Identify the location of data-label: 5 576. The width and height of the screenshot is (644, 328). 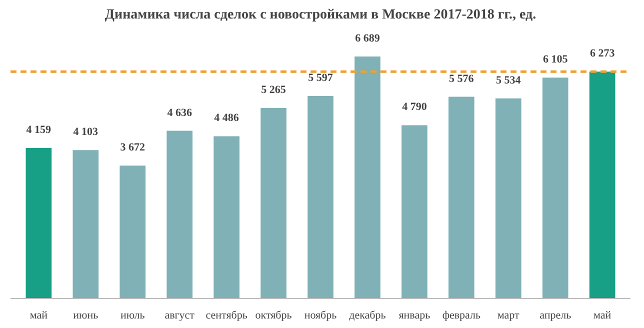
(461, 78).